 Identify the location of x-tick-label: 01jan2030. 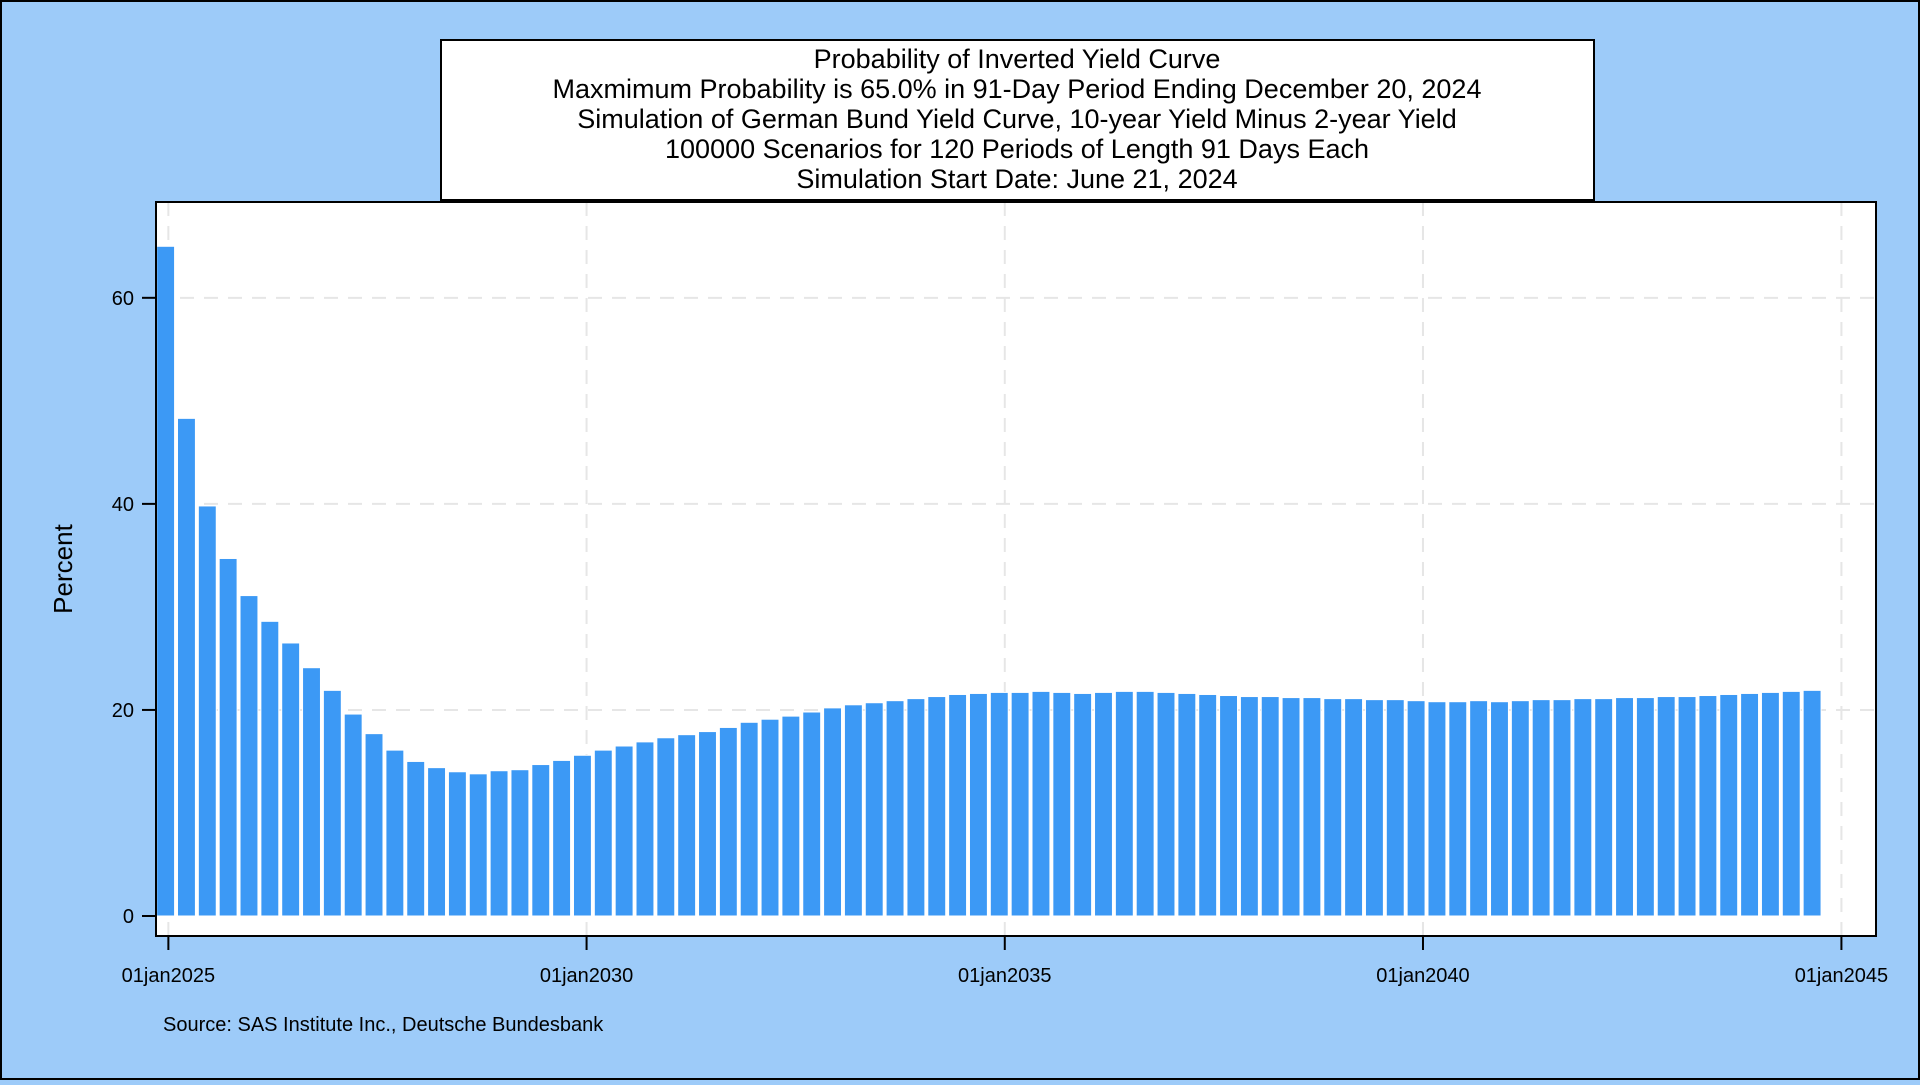
(586, 976).